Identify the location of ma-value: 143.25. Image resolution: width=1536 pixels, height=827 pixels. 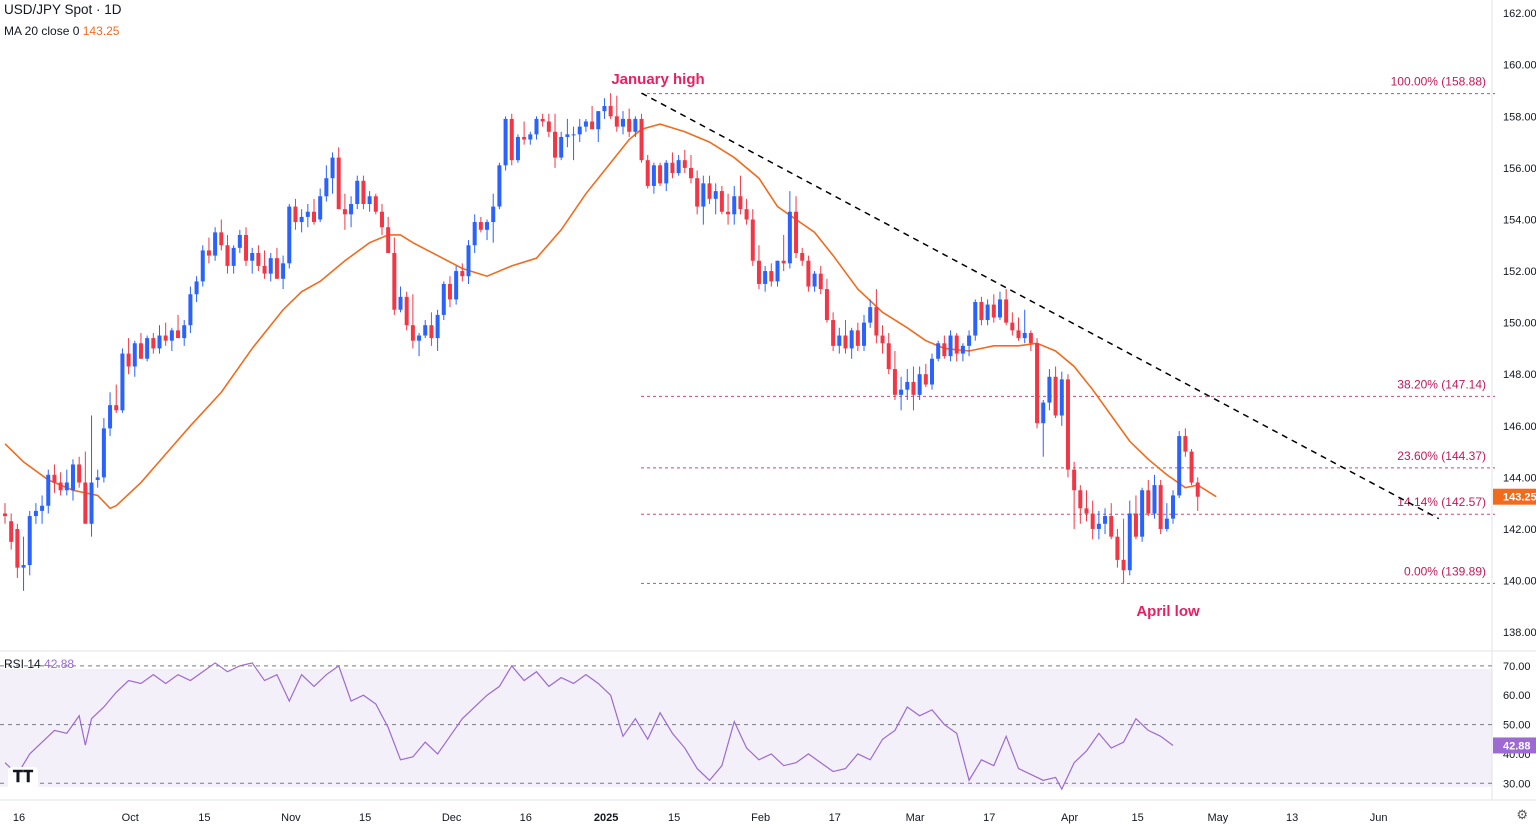
(101, 31).